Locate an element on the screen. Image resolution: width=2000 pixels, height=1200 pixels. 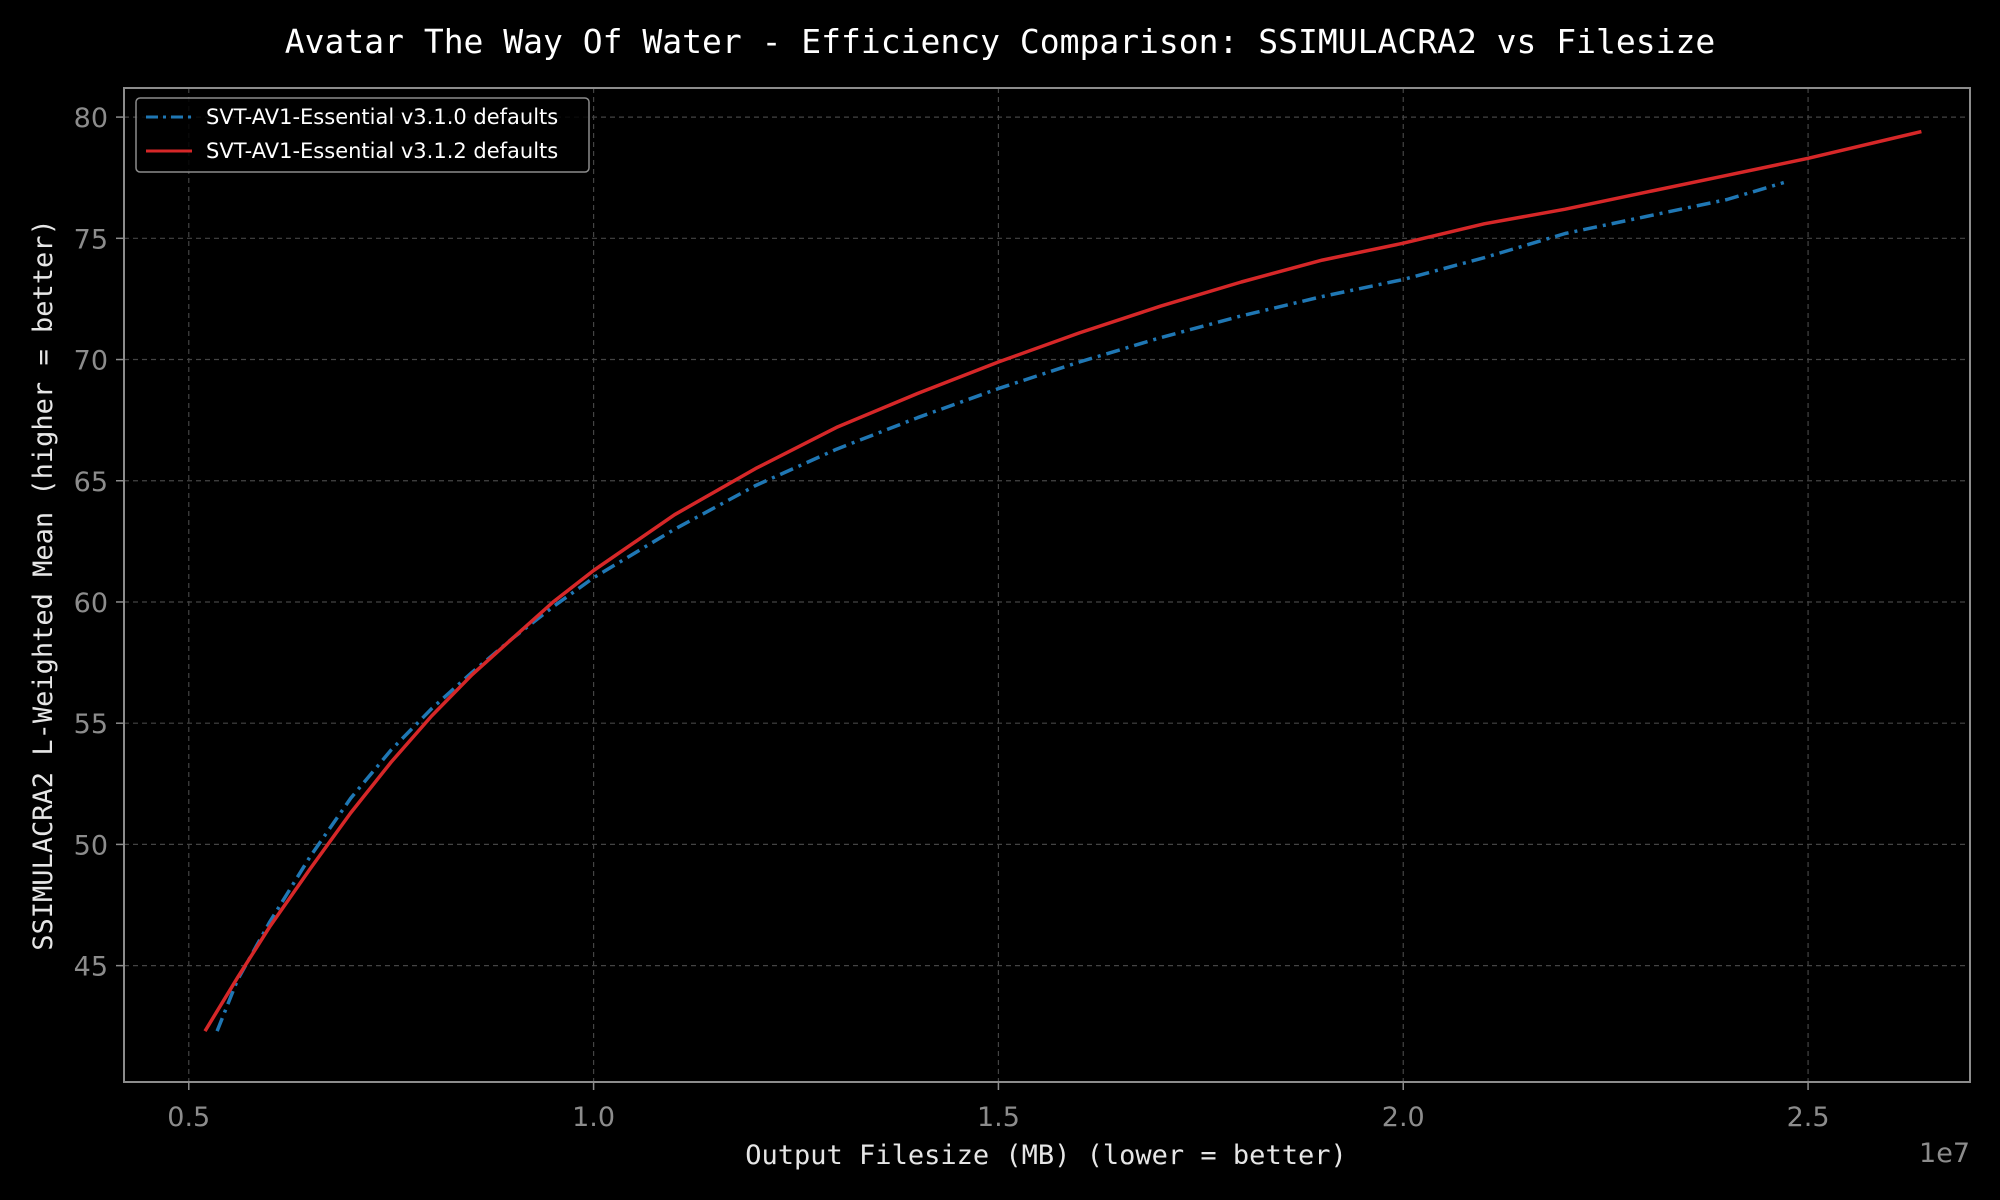
y-tick-label: 50 is located at coordinates (91, 845).